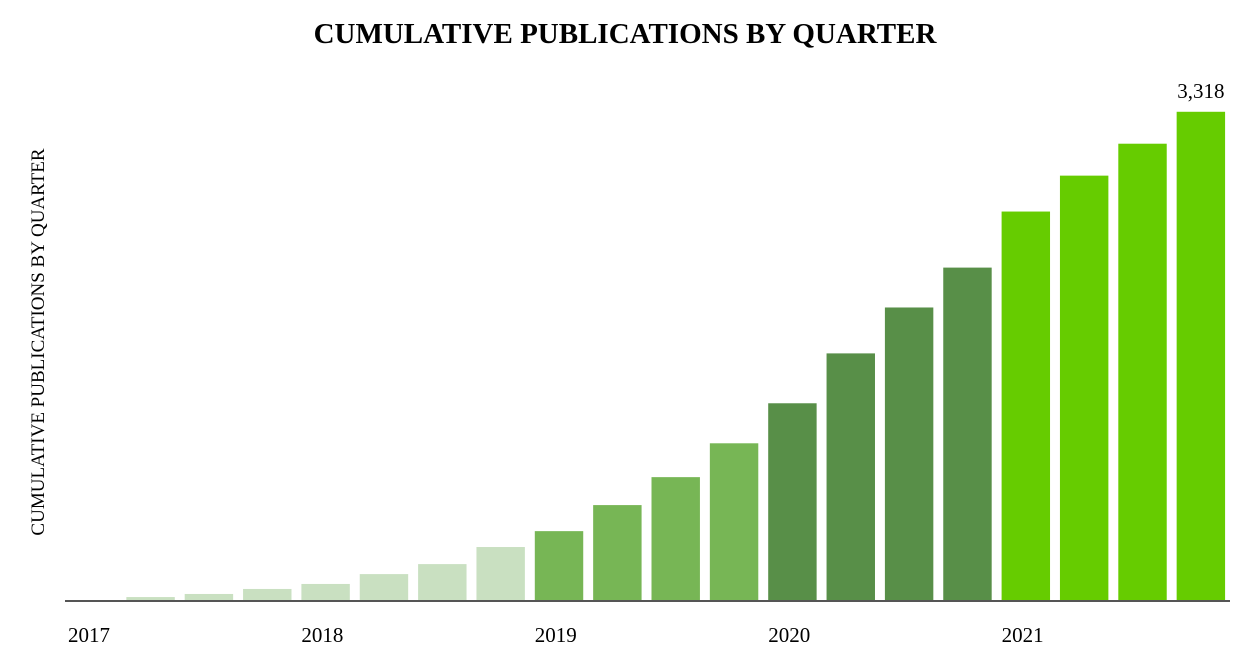 The width and height of the screenshot is (1250, 666). Describe the element at coordinates (556, 635) in the screenshot. I see `x-tick-label: 2019` at that location.